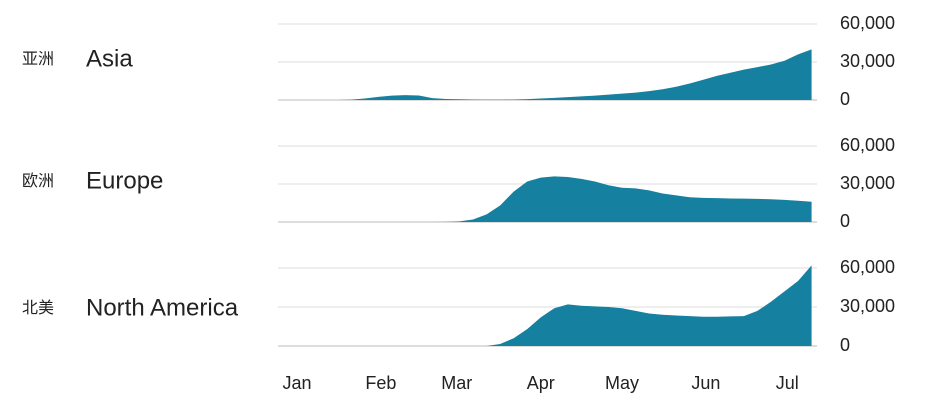 This screenshot has height=413, width=934. What do you see at coordinates (705, 383) in the screenshot?
I see `x-tick-label: Jun` at bounding box center [705, 383].